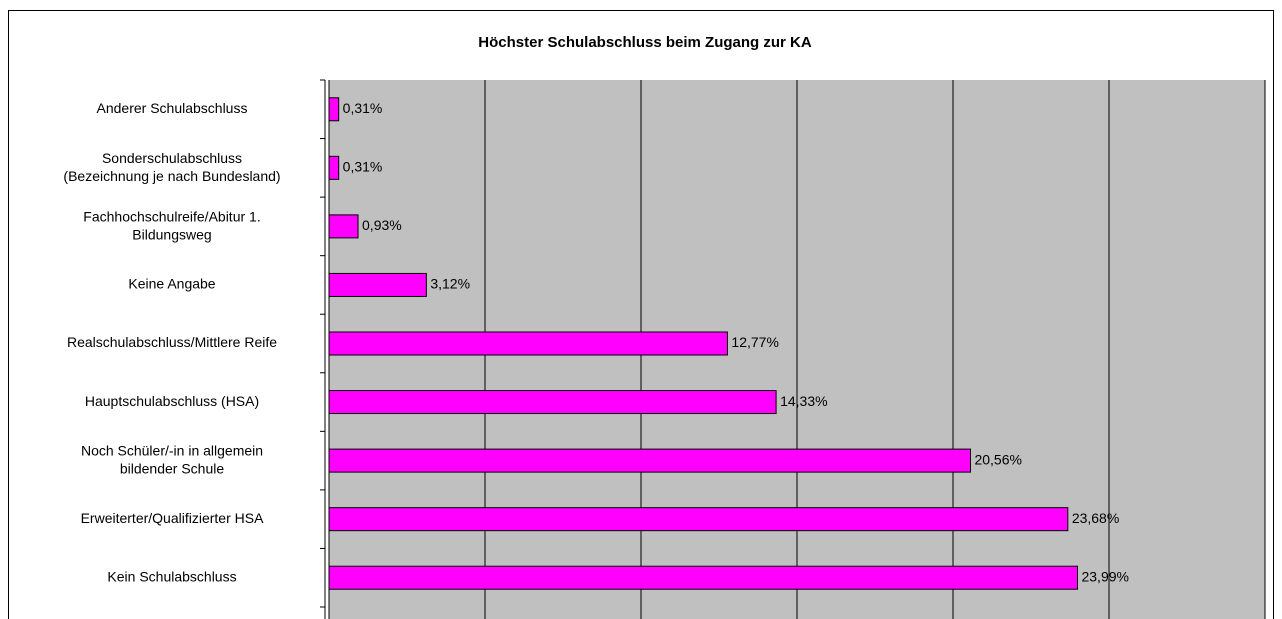 The image size is (1282, 619). I want to click on y-tick-label: Fachhochschulreife/Abitur 1. Bildungsweg, so click(171, 225).